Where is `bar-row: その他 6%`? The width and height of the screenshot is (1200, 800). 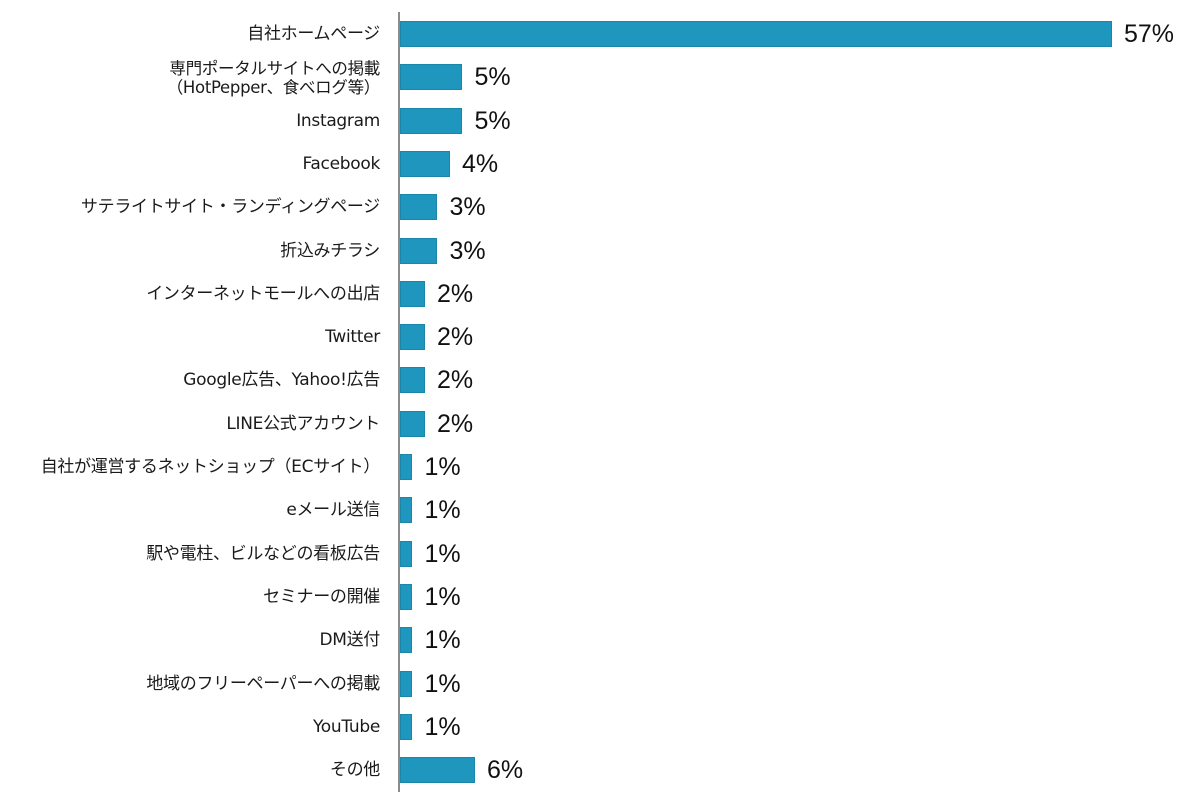 bar-row: その他 6% is located at coordinates (600, 770).